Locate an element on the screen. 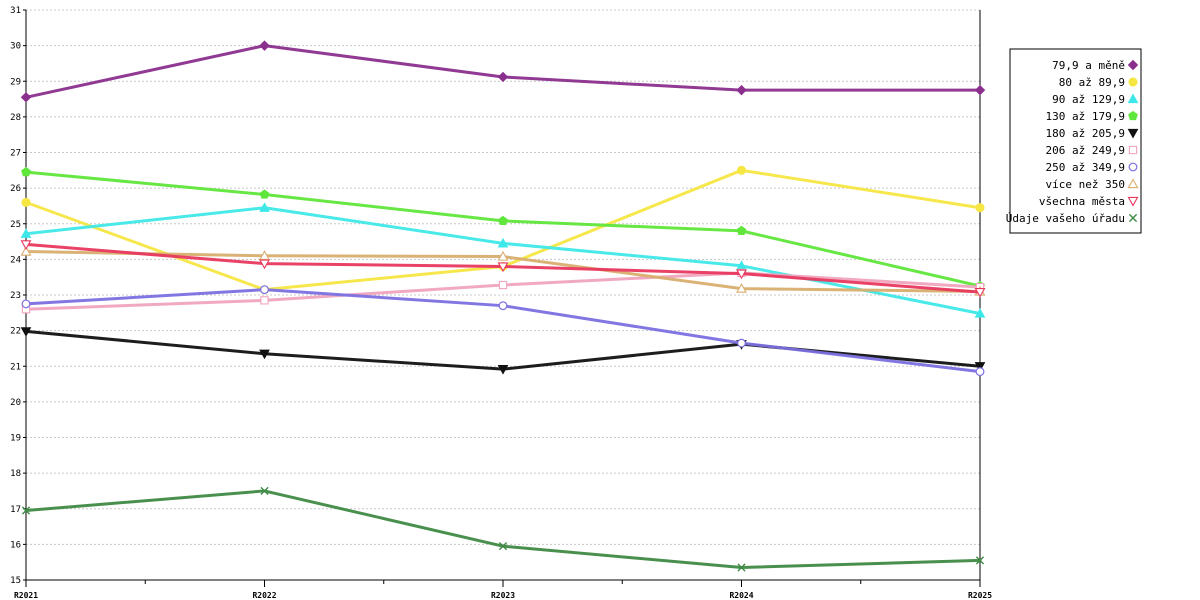 The height and width of the screenshot is (600, 1200). legend-box is located at coordinates (1075, 141).